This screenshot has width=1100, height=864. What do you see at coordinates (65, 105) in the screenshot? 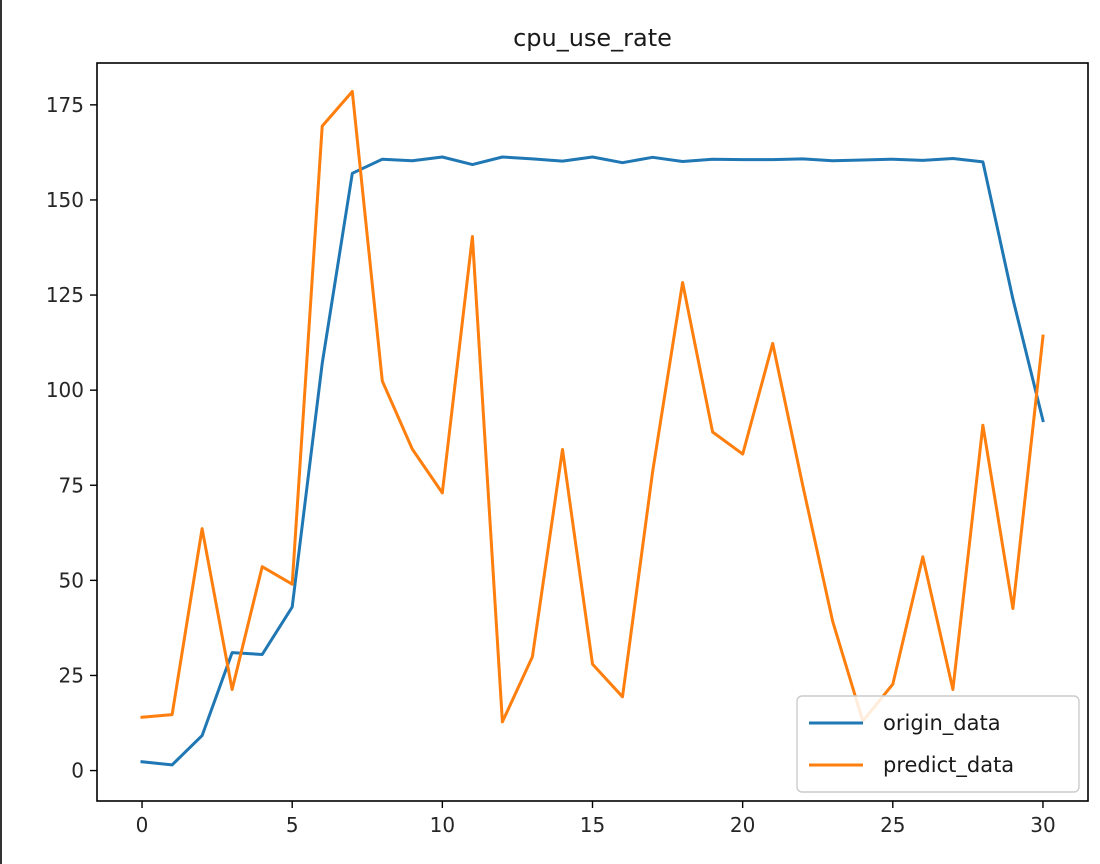
I see `y-tick-label: 175` at bounding box center [65, 105].